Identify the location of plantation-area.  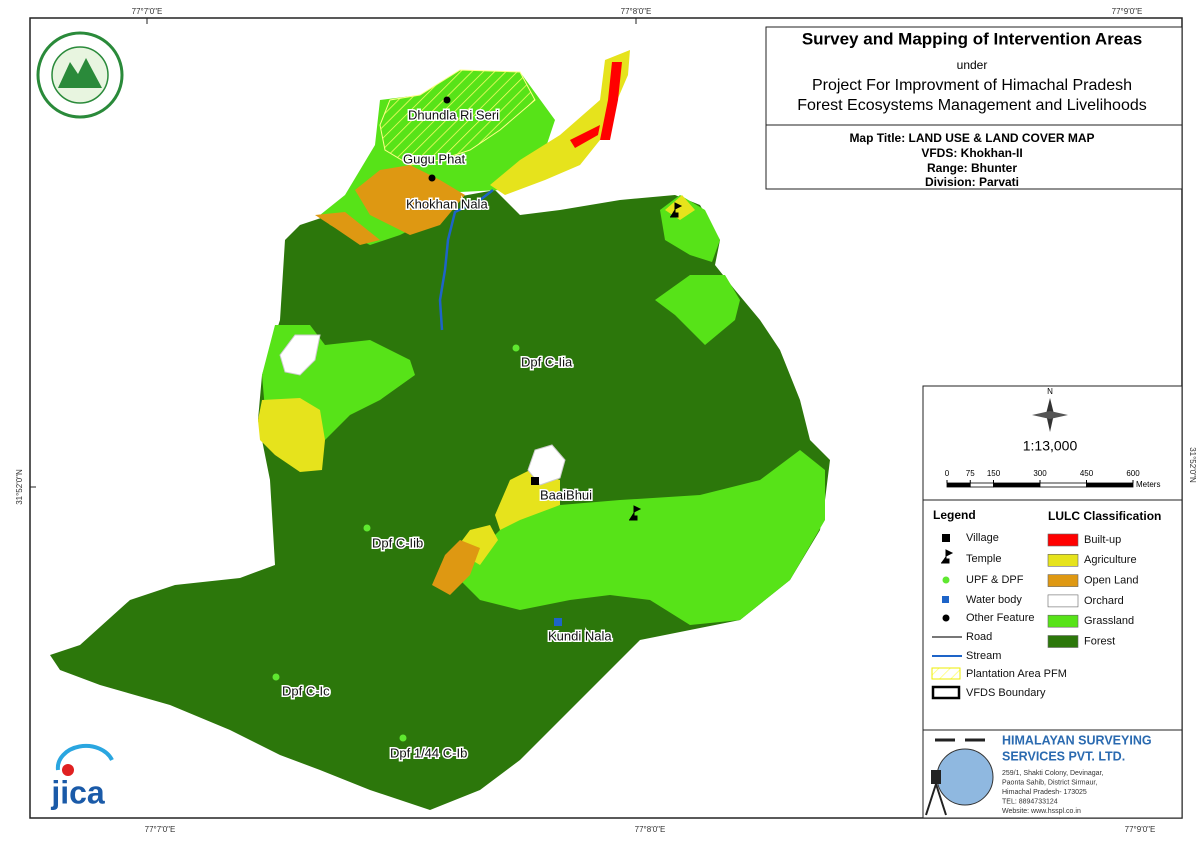
(457, 117).